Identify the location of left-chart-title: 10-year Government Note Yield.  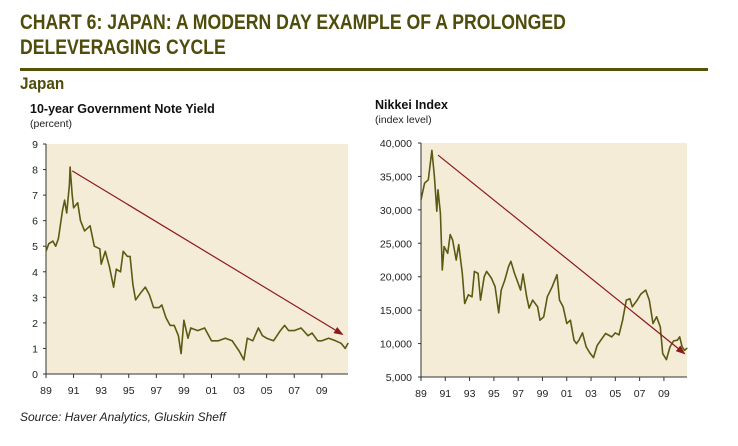
(122, 109).